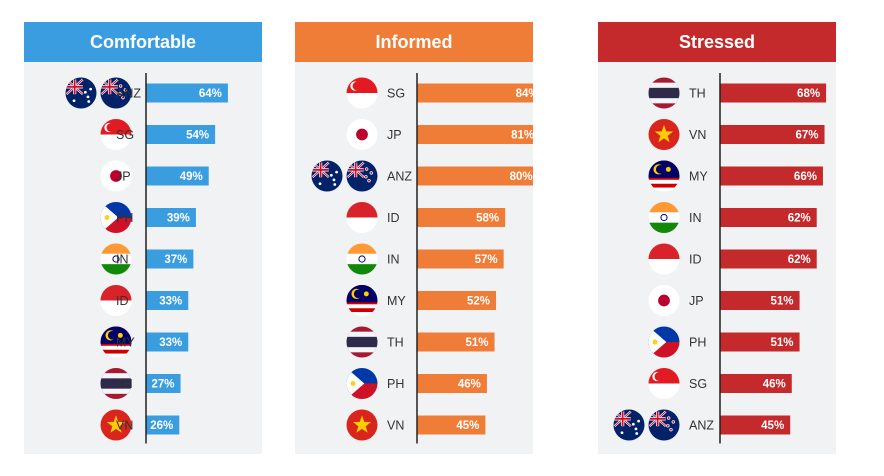  I want to click on bar-row: PH 39%, so click(148, 217).